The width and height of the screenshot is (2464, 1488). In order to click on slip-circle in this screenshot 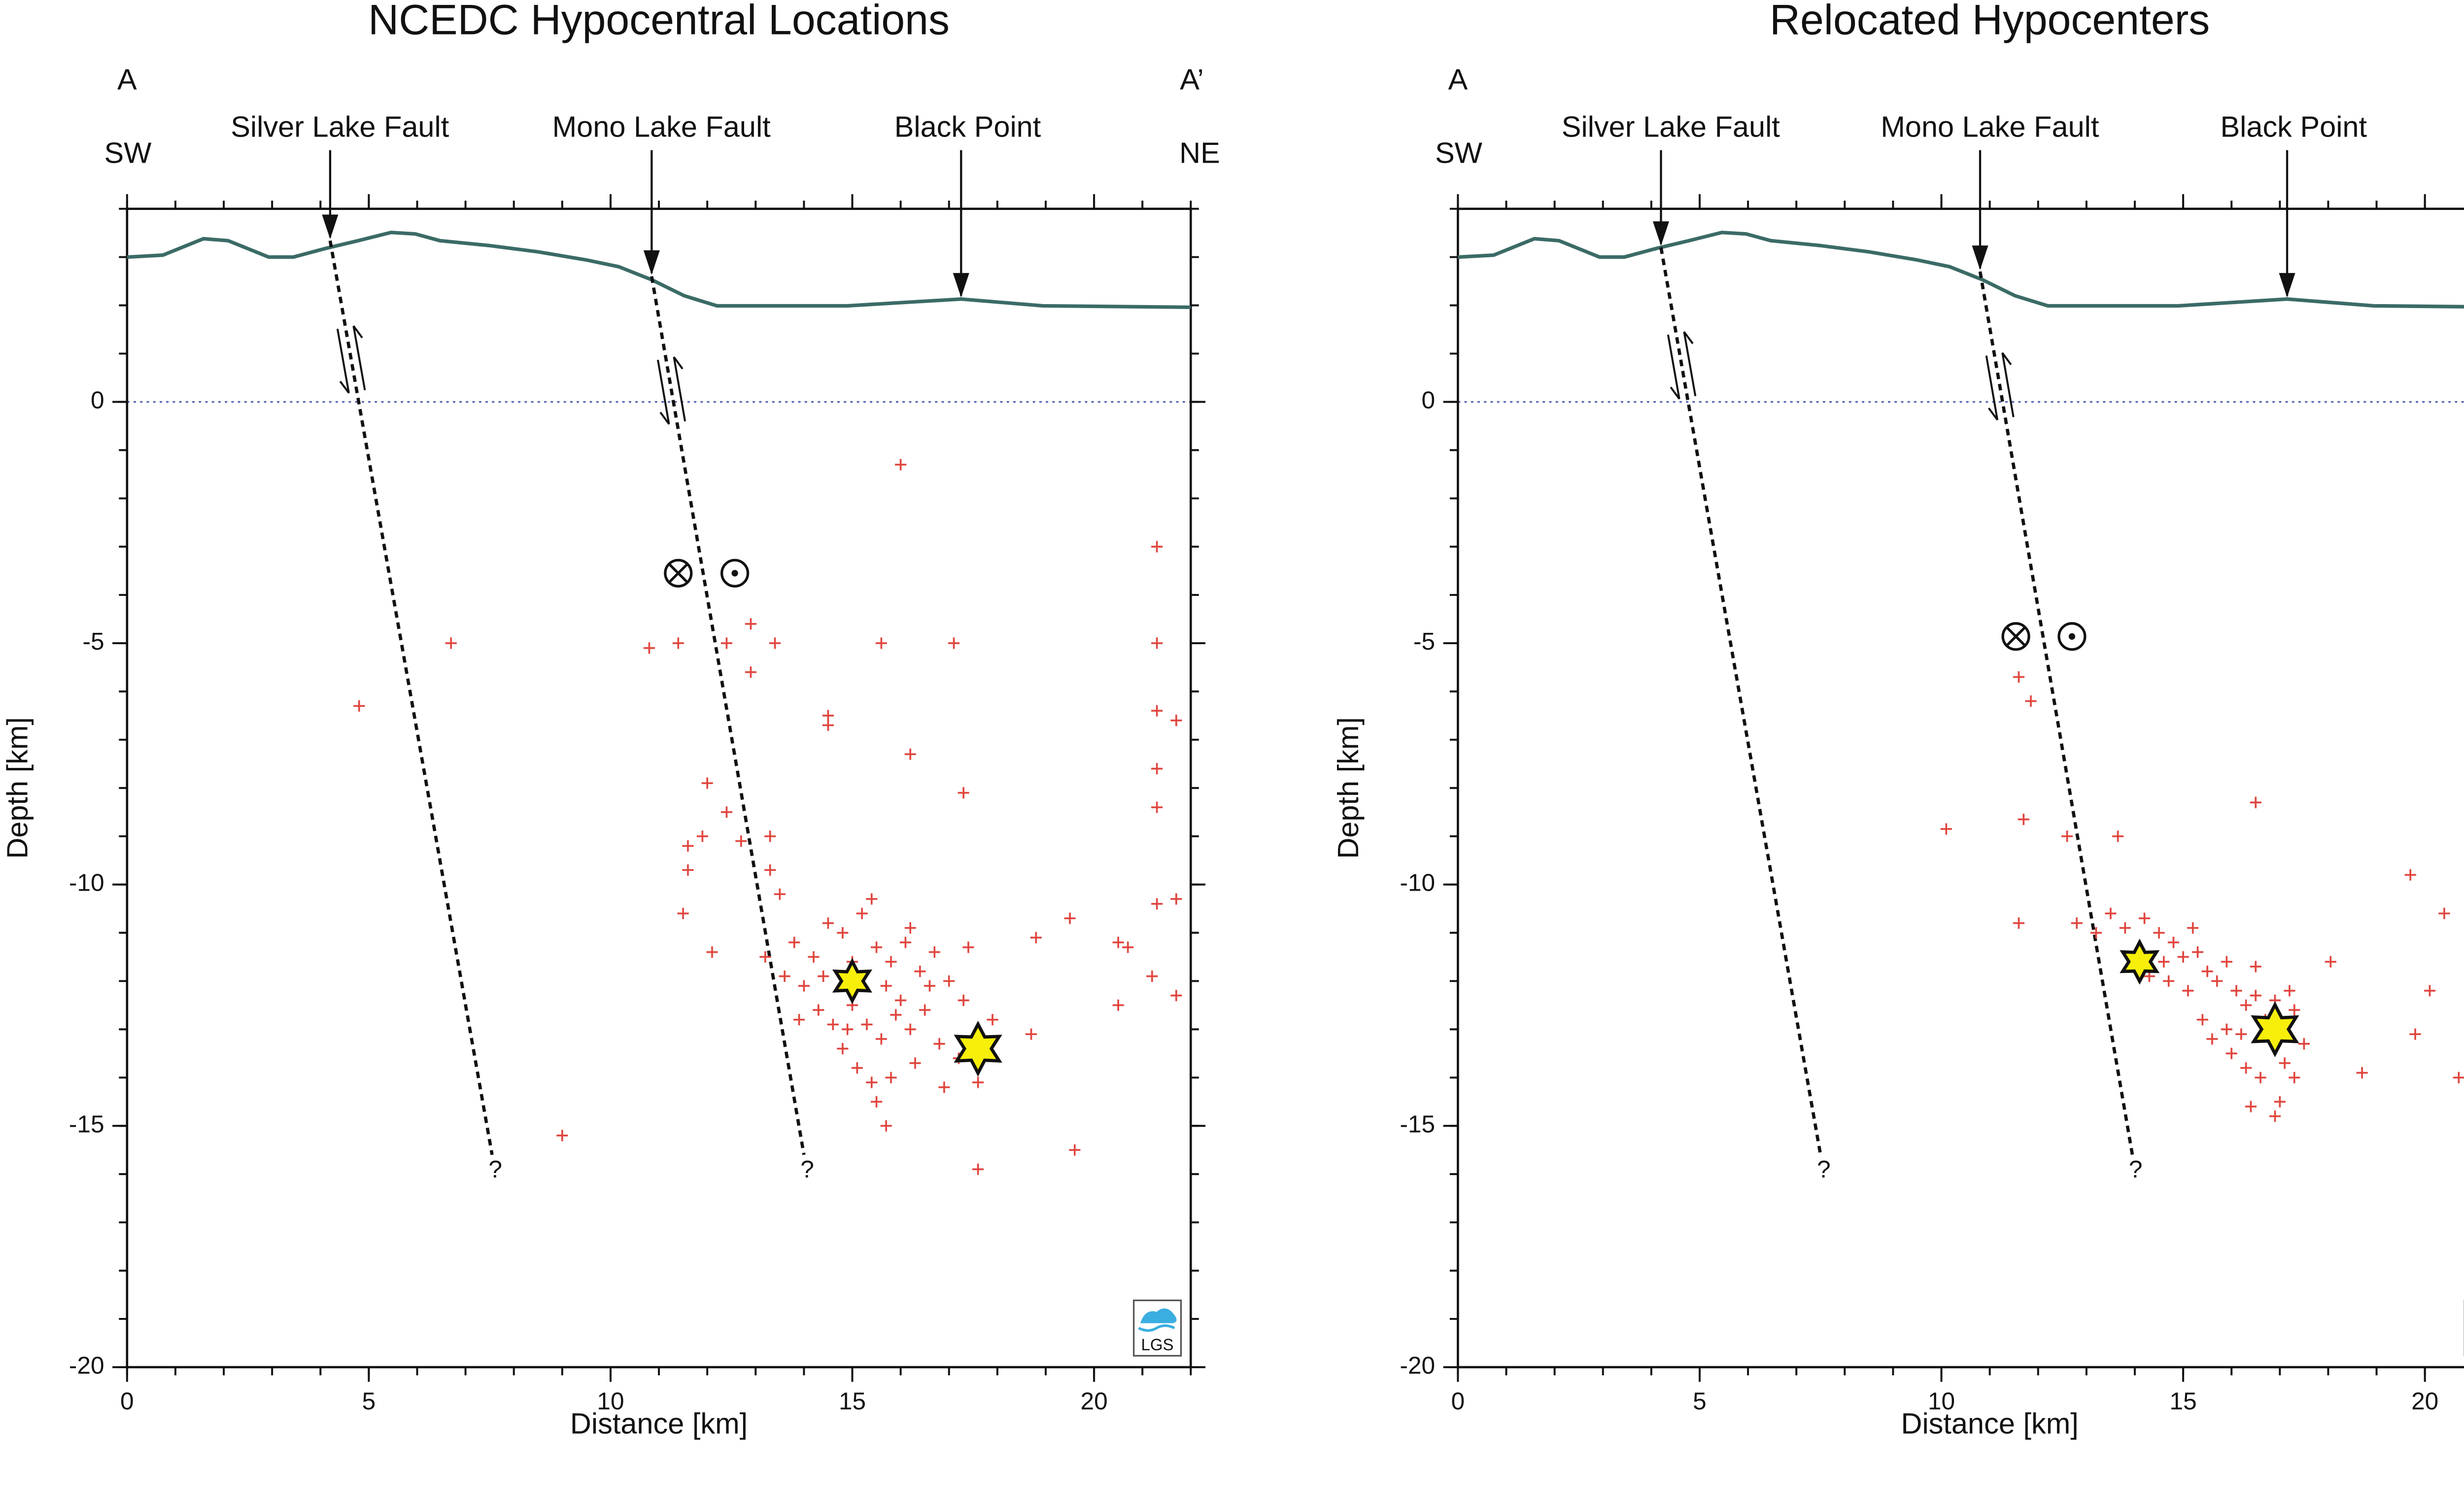, I will do `click(2015, 636)`.